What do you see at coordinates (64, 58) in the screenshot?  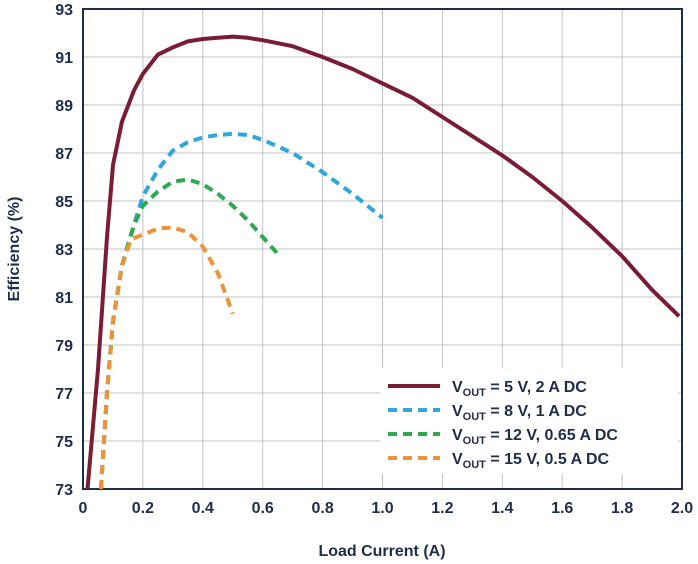 I see `y-tick-label: 91` at bounding box center [64, 58].